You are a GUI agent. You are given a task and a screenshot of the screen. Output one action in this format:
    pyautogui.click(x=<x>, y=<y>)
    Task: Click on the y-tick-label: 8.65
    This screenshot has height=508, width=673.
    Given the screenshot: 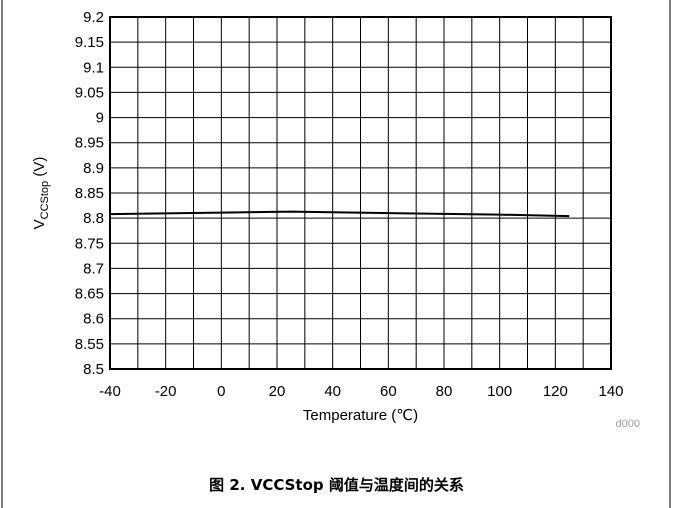 What is the action you would take?
    pyautogui.click(x=89, y=294)
    